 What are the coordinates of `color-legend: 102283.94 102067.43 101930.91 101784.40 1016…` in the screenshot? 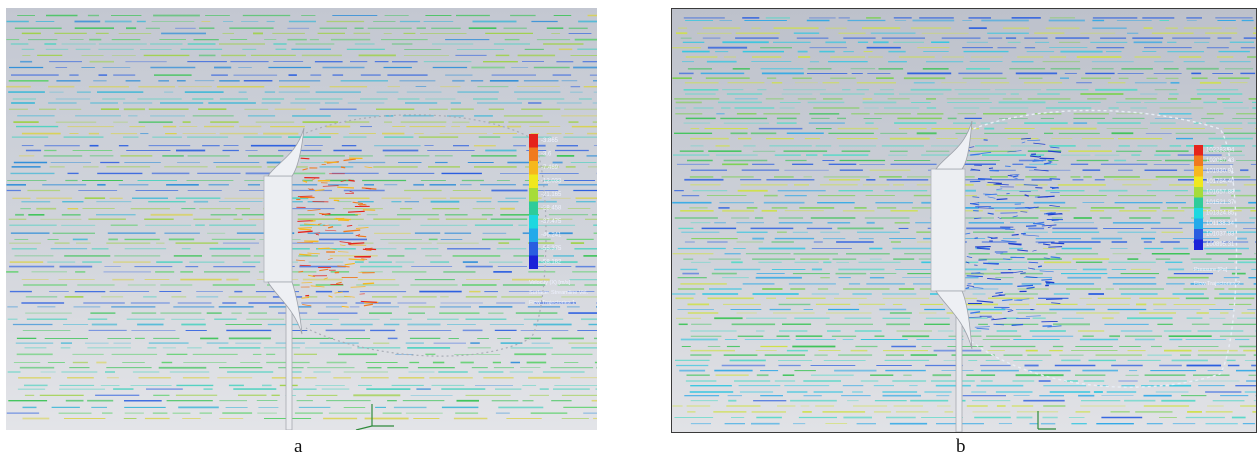 It's located at (1217, 216).